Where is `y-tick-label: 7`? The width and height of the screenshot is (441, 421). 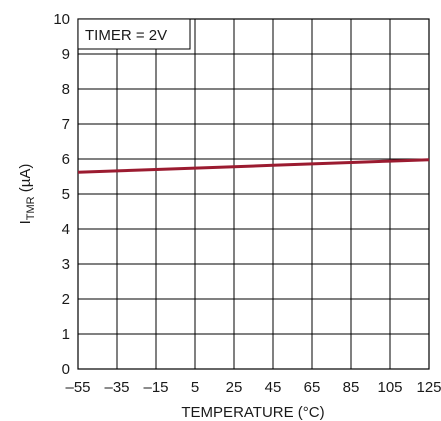 y-tick-label: 7 is located at coordinates (66, 124).